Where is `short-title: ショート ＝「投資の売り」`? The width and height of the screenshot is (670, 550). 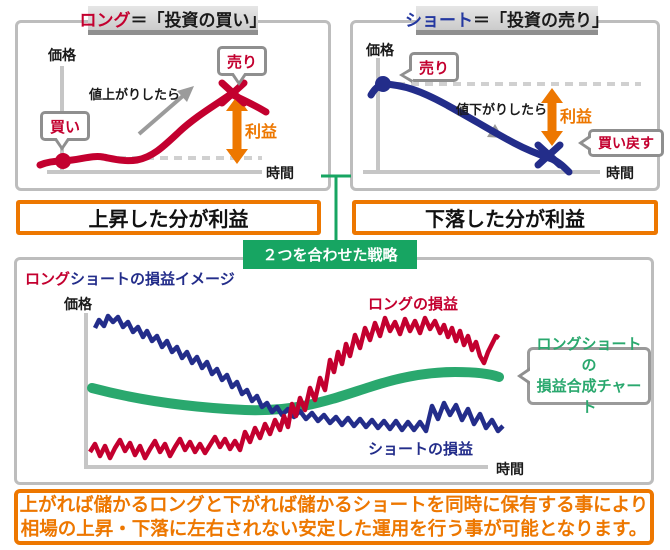
short-title: ショート ＝「投資の売り」 is located at coordinates (507, 20).